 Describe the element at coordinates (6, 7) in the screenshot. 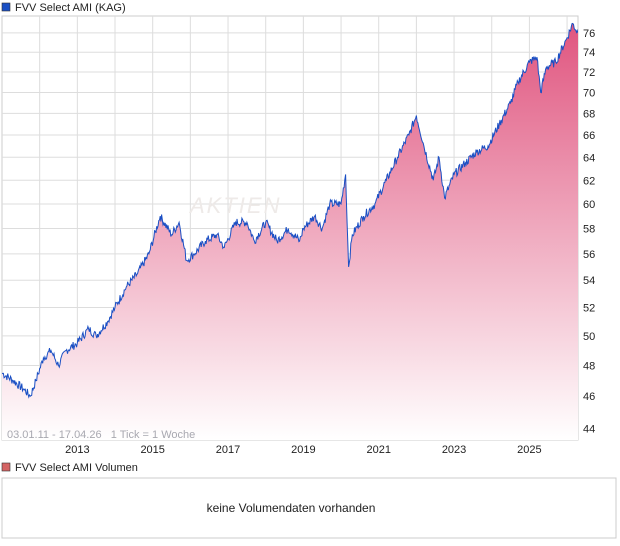

I see `legend-main-swatch` at that location.